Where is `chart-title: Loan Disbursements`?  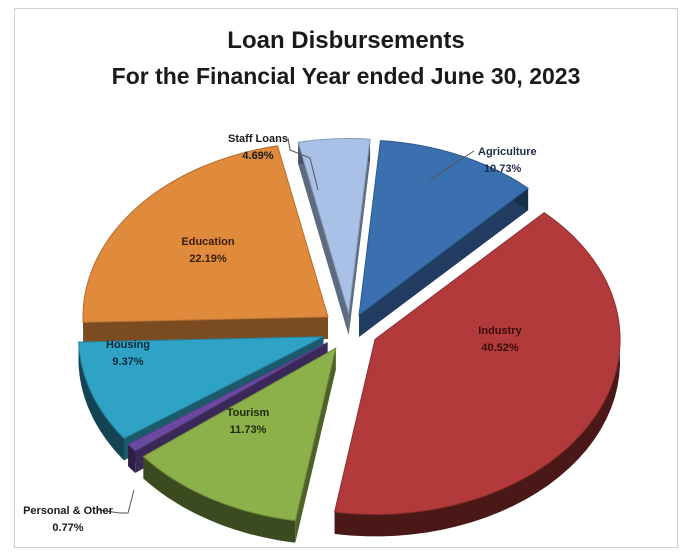 chart-title: Loan Disbursements is located at coordinates (346, 40).